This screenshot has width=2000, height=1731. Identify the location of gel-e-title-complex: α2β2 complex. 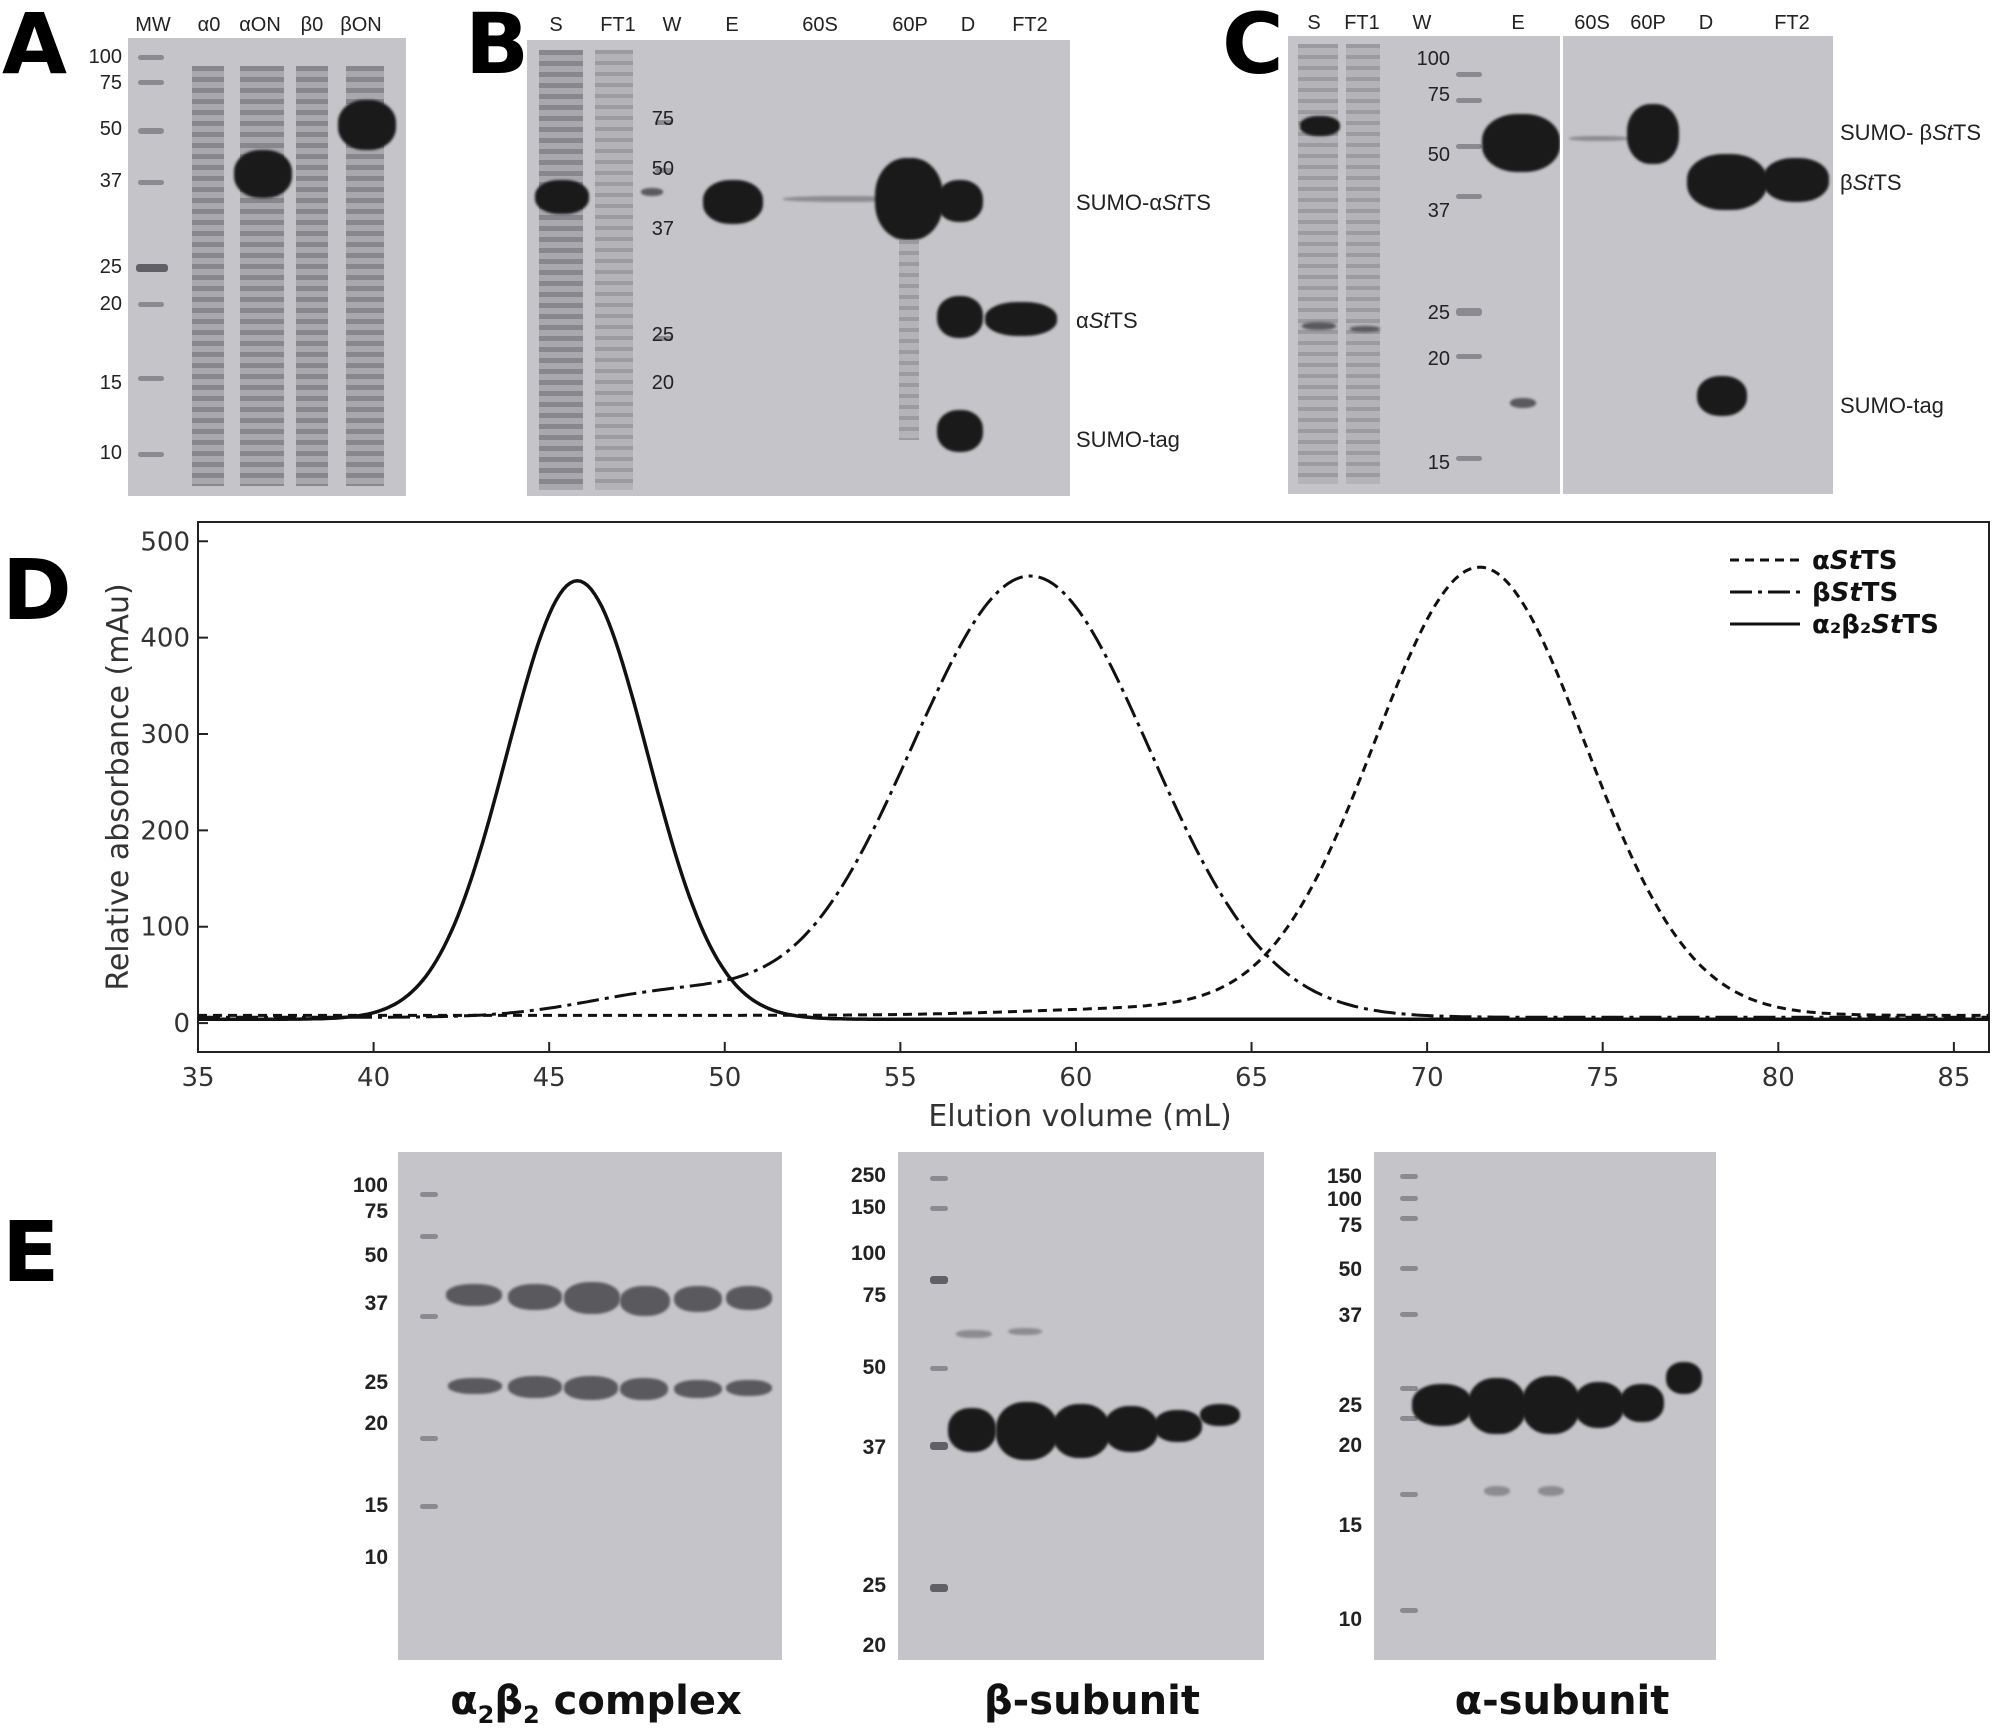
(596, 1703).